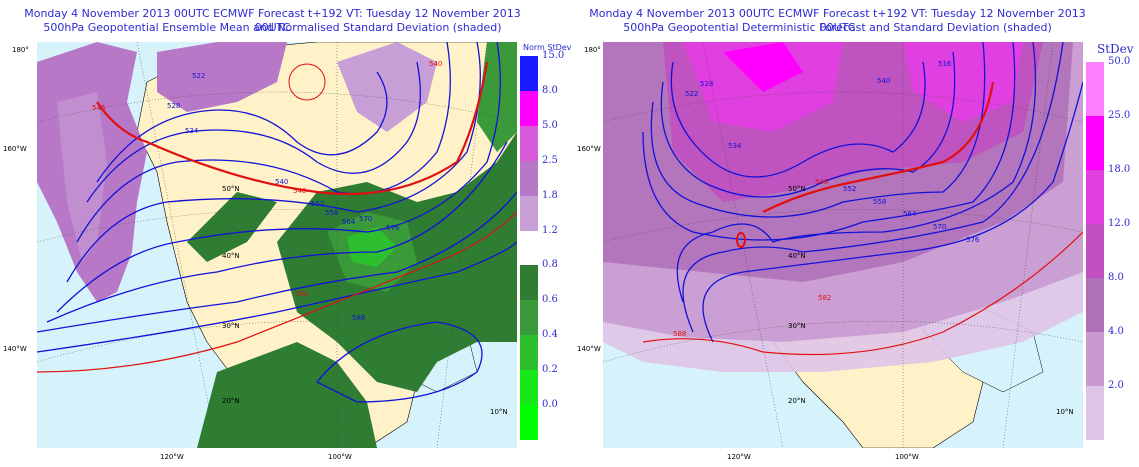 The height and width of the screenshot is (467, 1139). What do you see at coordinates (550, 125) in the screenshot?
I see `colorbar-tick-label: 5.0` at bounding box center [550, 125].